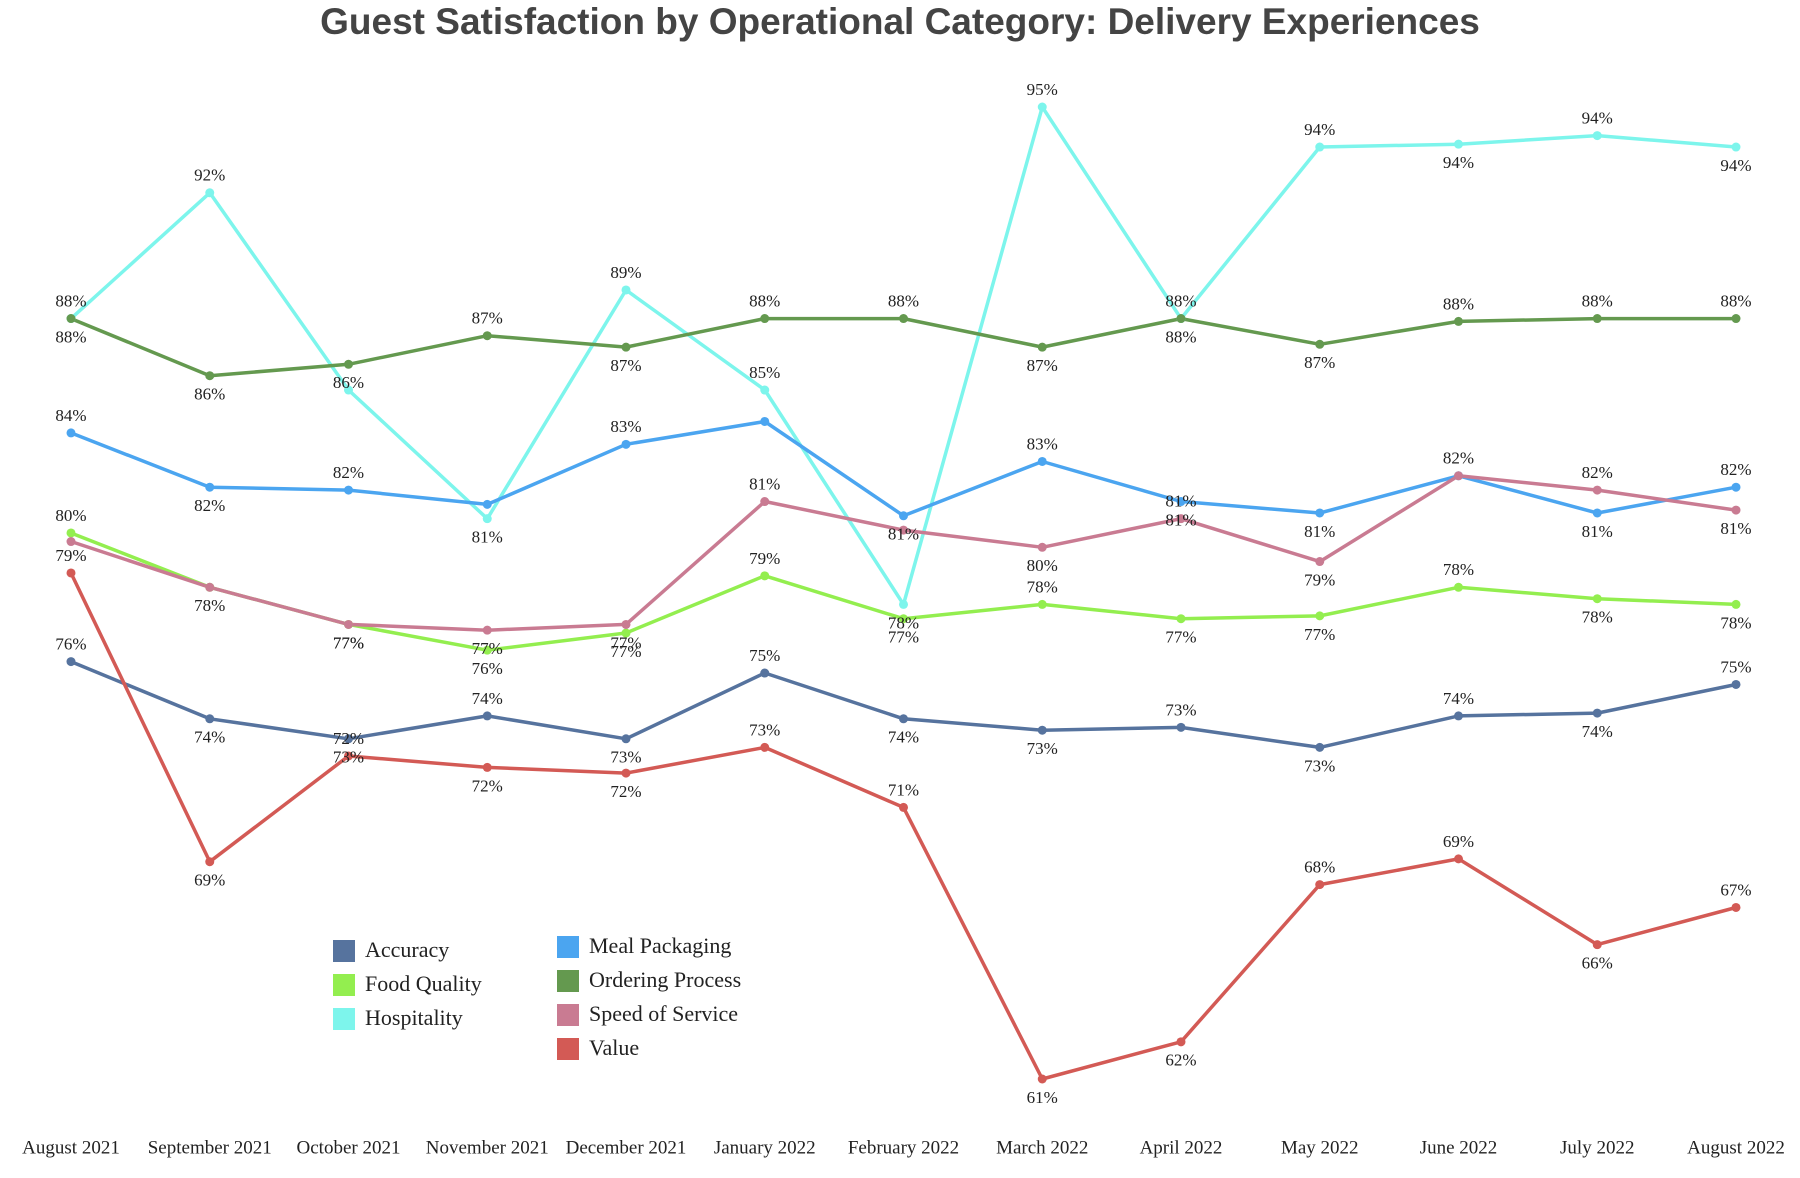 Image resolution: width=1800 pixels, height=1178 pixels. I want to click on legend-label: Ordering Process, so click(665, 979).